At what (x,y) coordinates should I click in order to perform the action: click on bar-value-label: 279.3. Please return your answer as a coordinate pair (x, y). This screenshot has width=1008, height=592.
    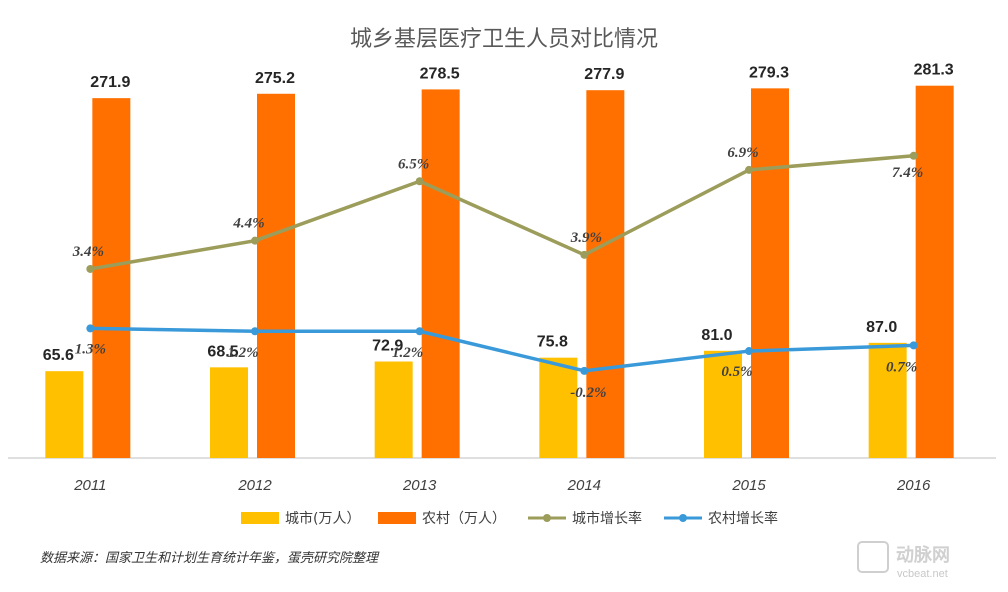
    Looking at the image, I should click on (769, 72).